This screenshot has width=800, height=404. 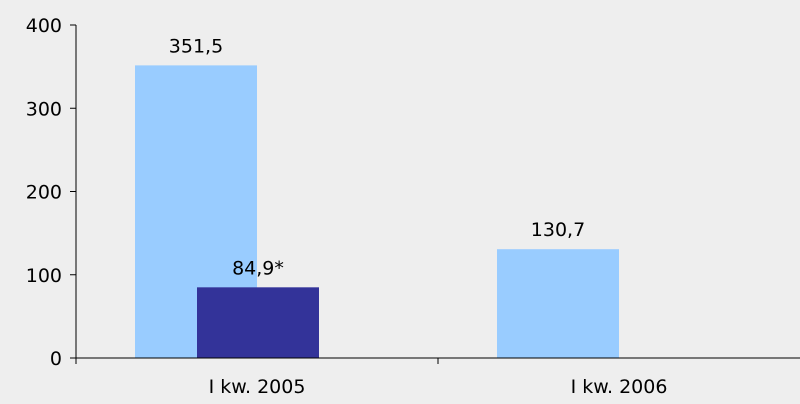 What do you see at coordinates (257, 387) in the screenshot?
I see `category-label-1: I kw. 2005` at bounding box center [257, 387].